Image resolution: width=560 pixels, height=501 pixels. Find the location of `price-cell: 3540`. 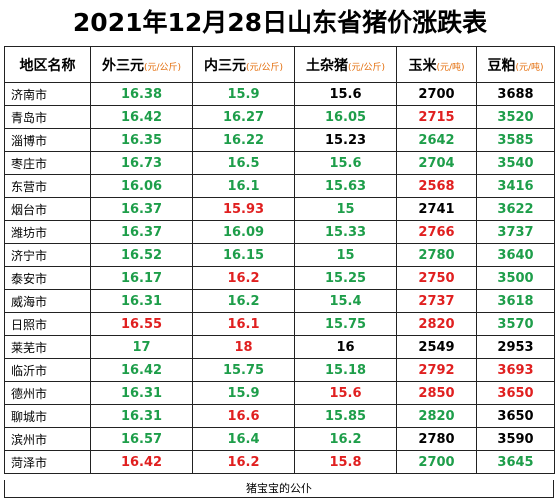

price-cell: 3540 is located at coordinates (515, 163).